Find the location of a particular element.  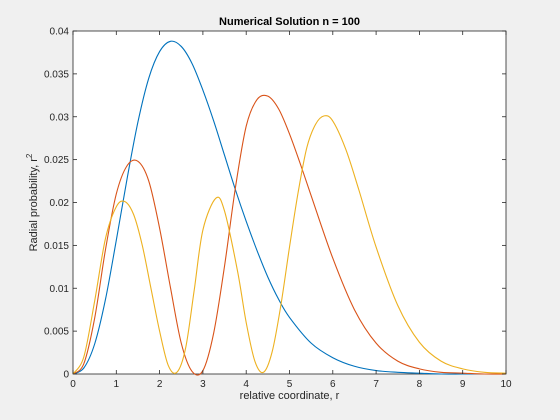

x-tick-label: 5 is located at coordinates (290, 384).